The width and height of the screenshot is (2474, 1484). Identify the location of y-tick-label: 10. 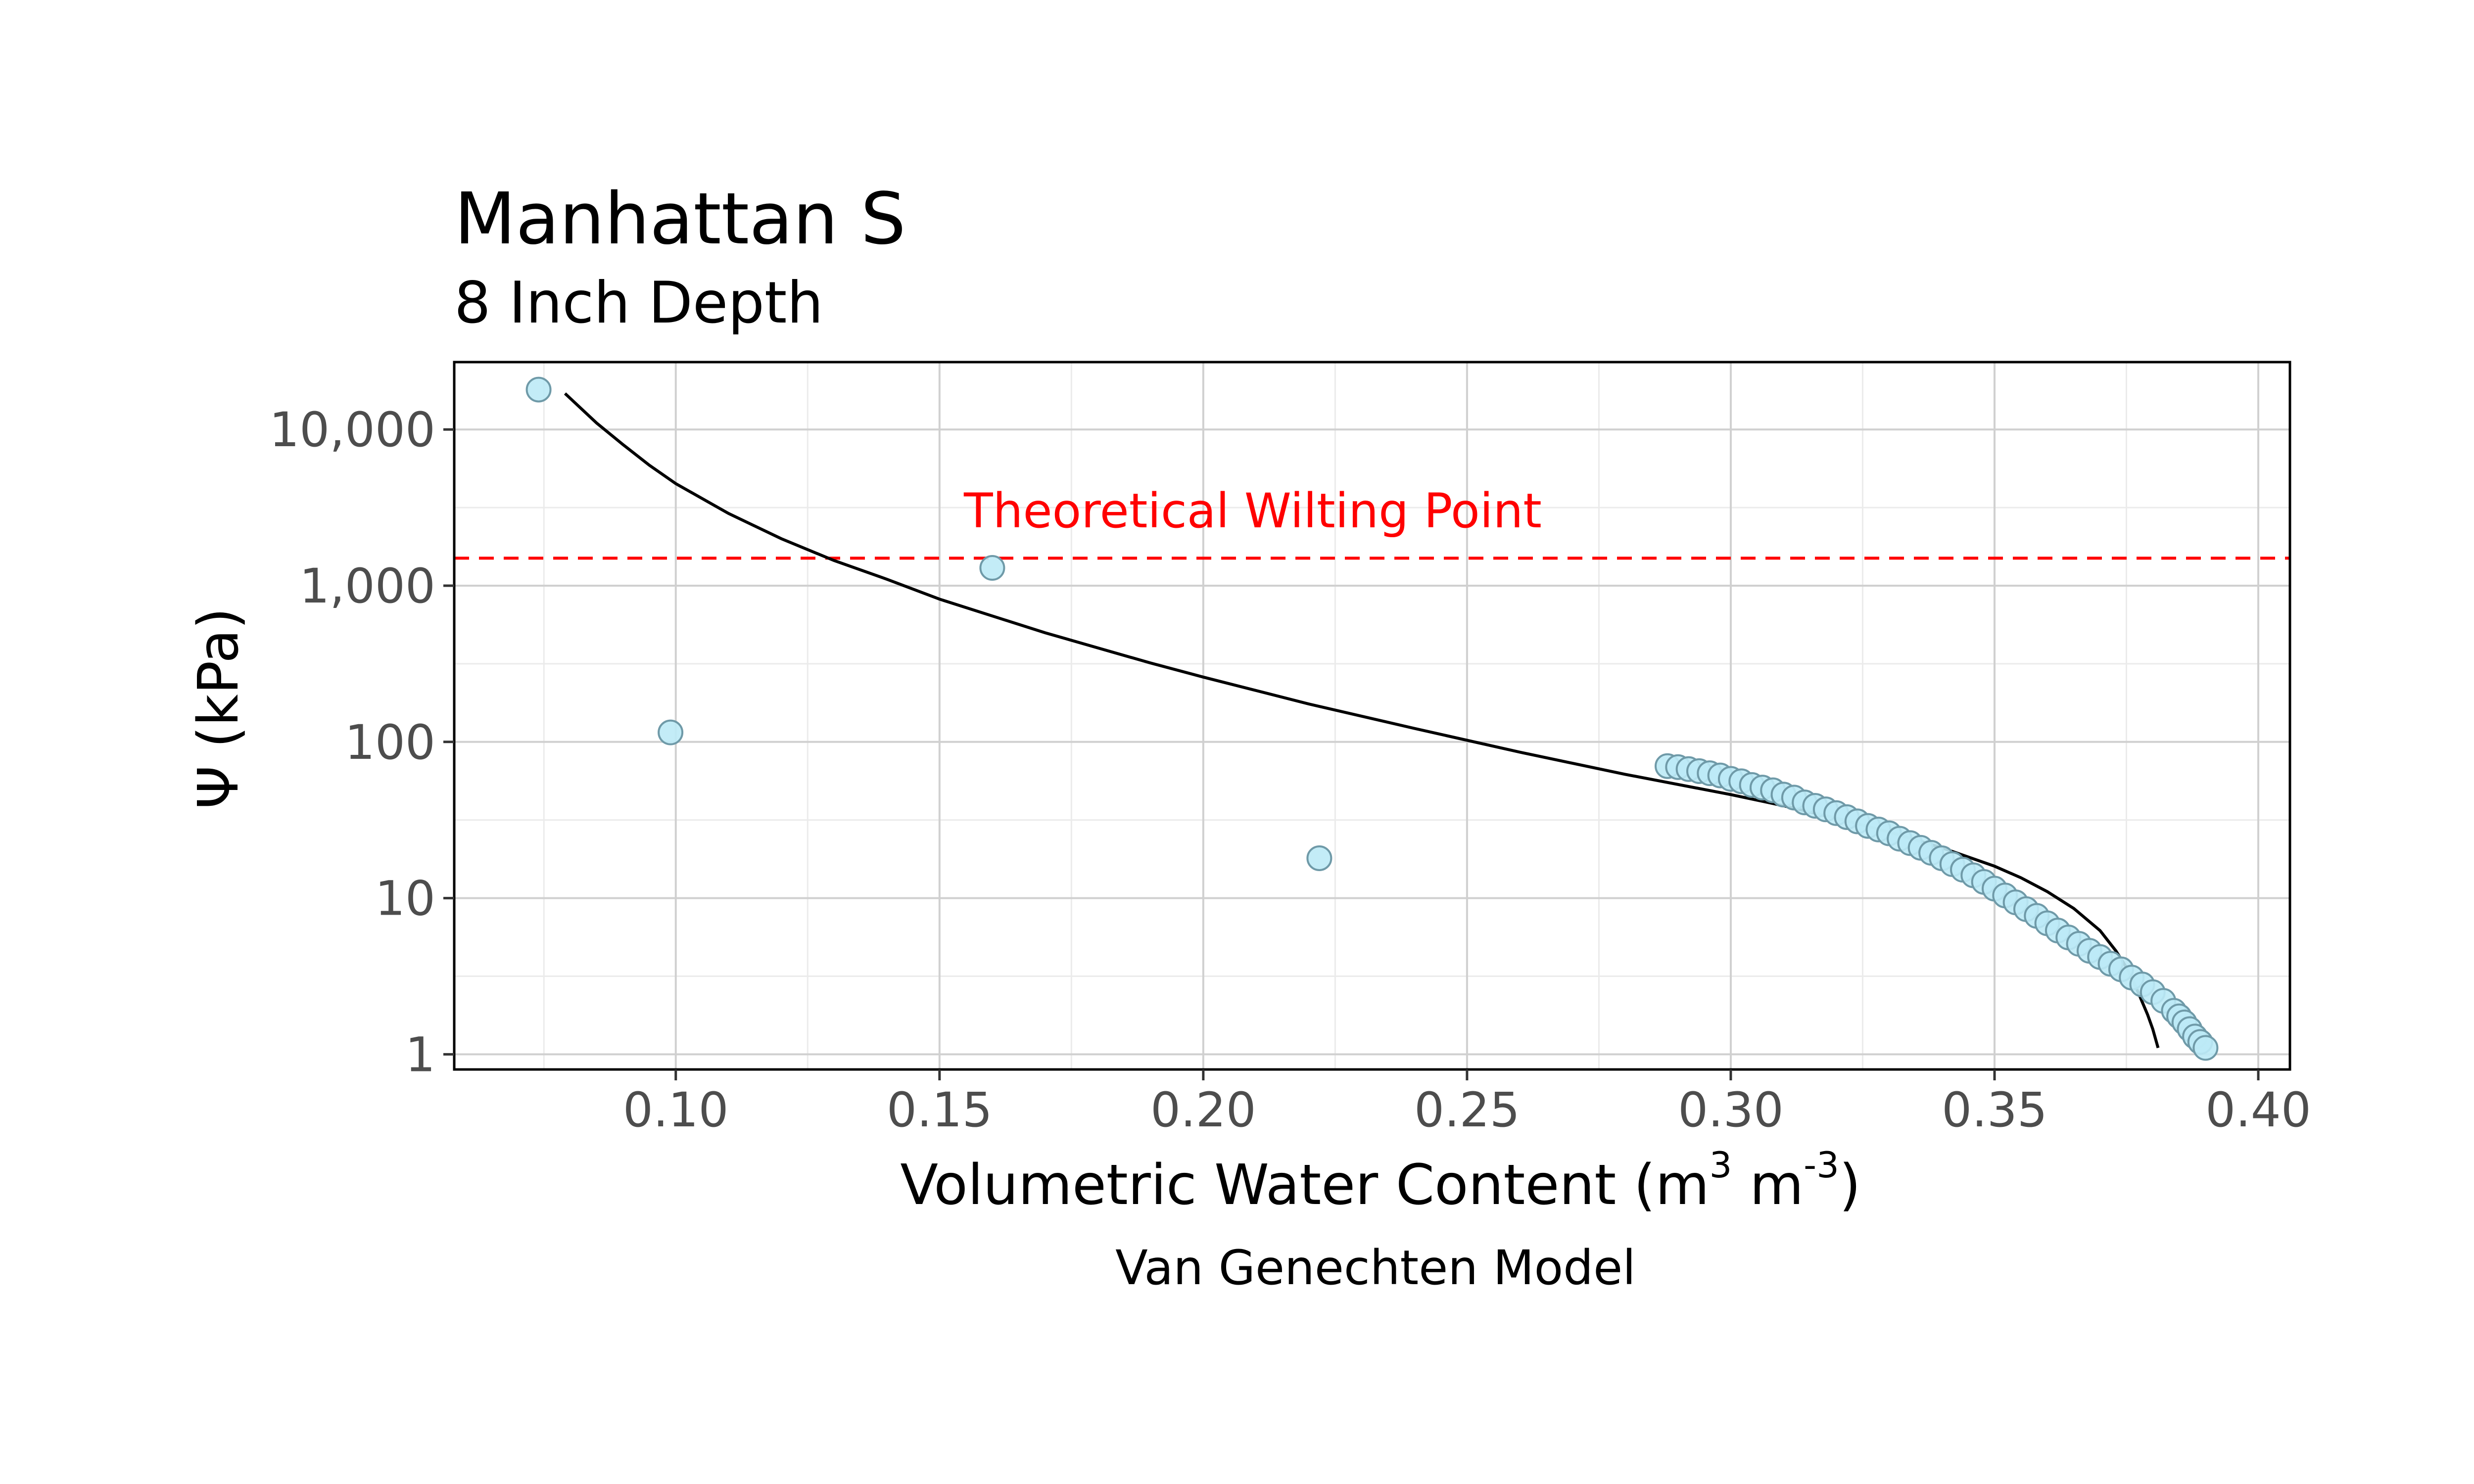
(405, 899).